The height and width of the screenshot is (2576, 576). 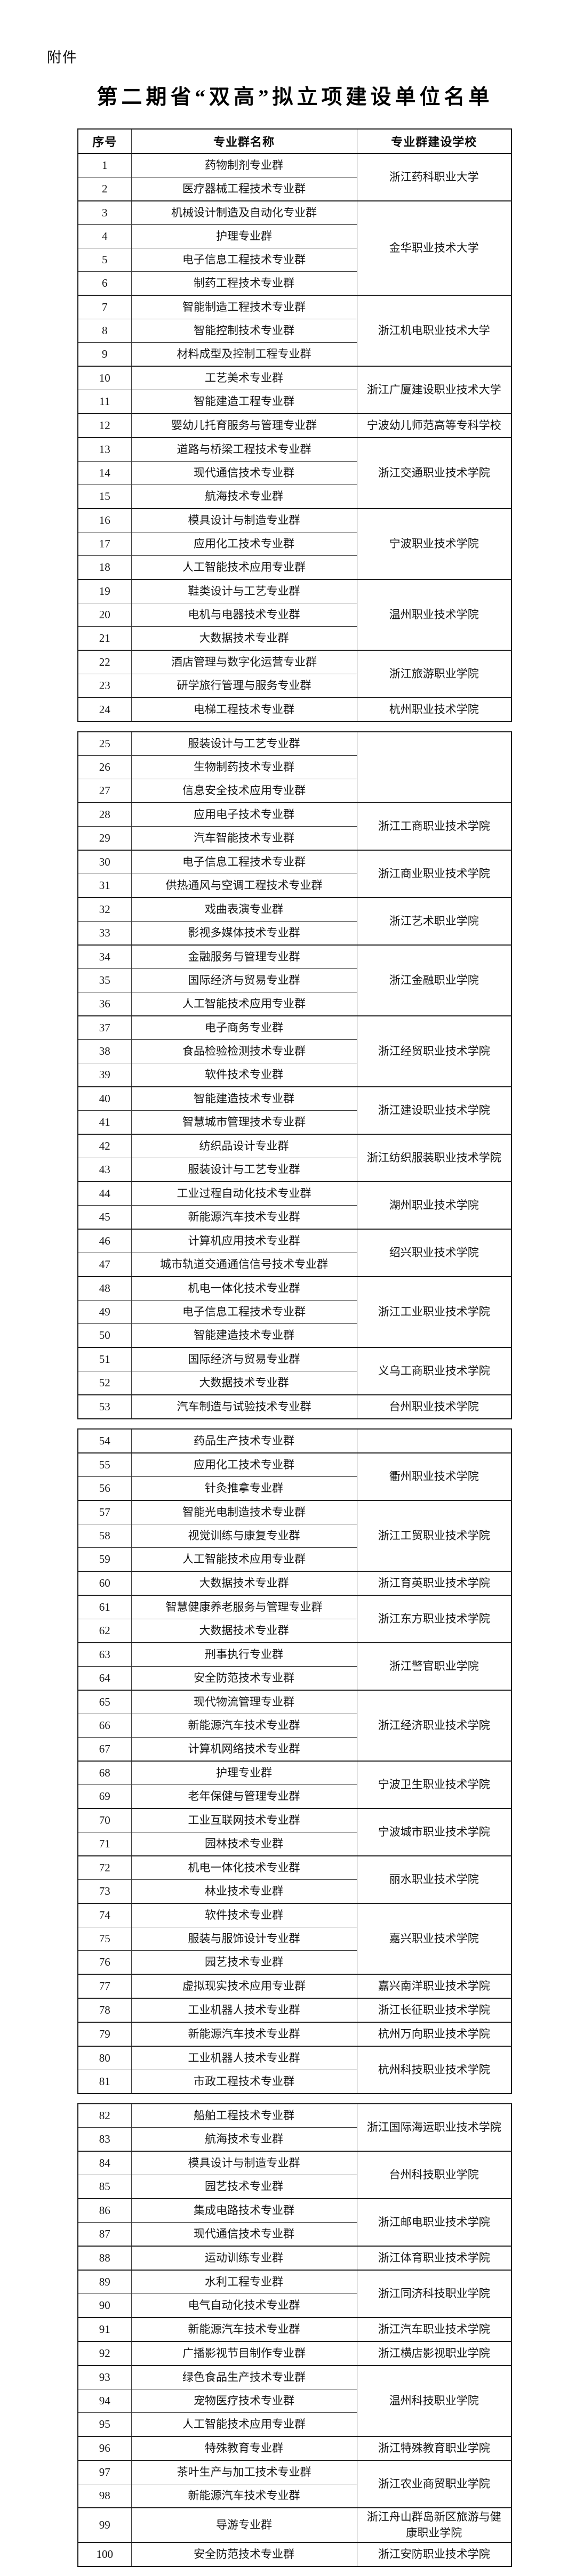 I want to click on serial-number-cell: 68, so click(x=104, y=1773).